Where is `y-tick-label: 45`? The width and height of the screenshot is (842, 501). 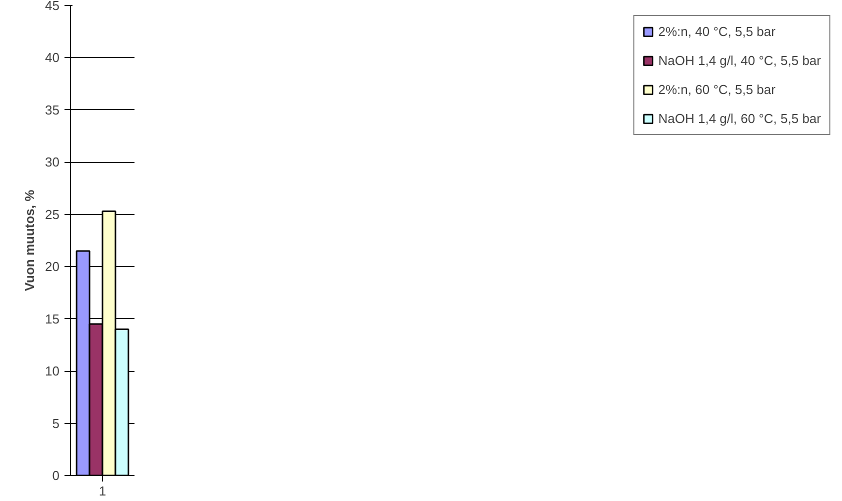 y-tick-label: 45 is located at coordinates (52, 6).